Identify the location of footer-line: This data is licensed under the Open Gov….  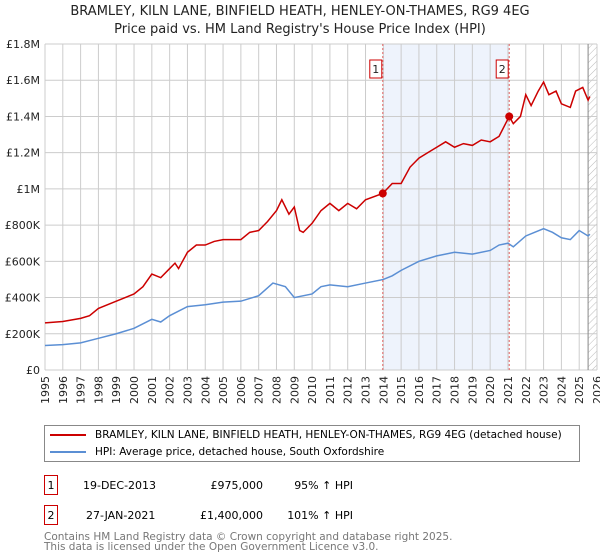
(211, 547).